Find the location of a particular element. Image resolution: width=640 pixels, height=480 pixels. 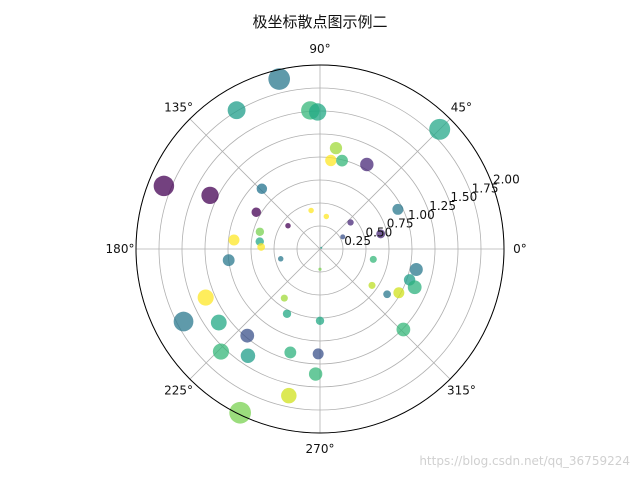

r-tick-label: 0.25 is located at coordinates (357, 241).